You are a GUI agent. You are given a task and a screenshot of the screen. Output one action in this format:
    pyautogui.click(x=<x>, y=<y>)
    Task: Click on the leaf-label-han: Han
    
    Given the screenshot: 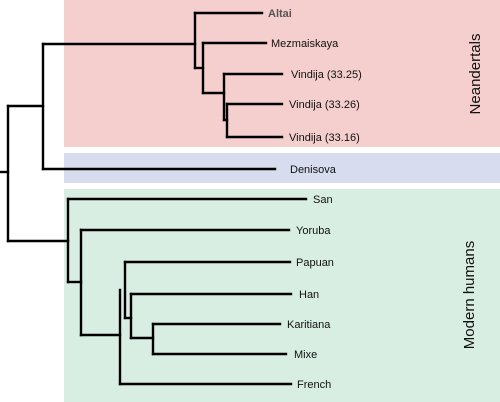 What is the action you would take?
    pyautogui.click(x=309, y=295)
    